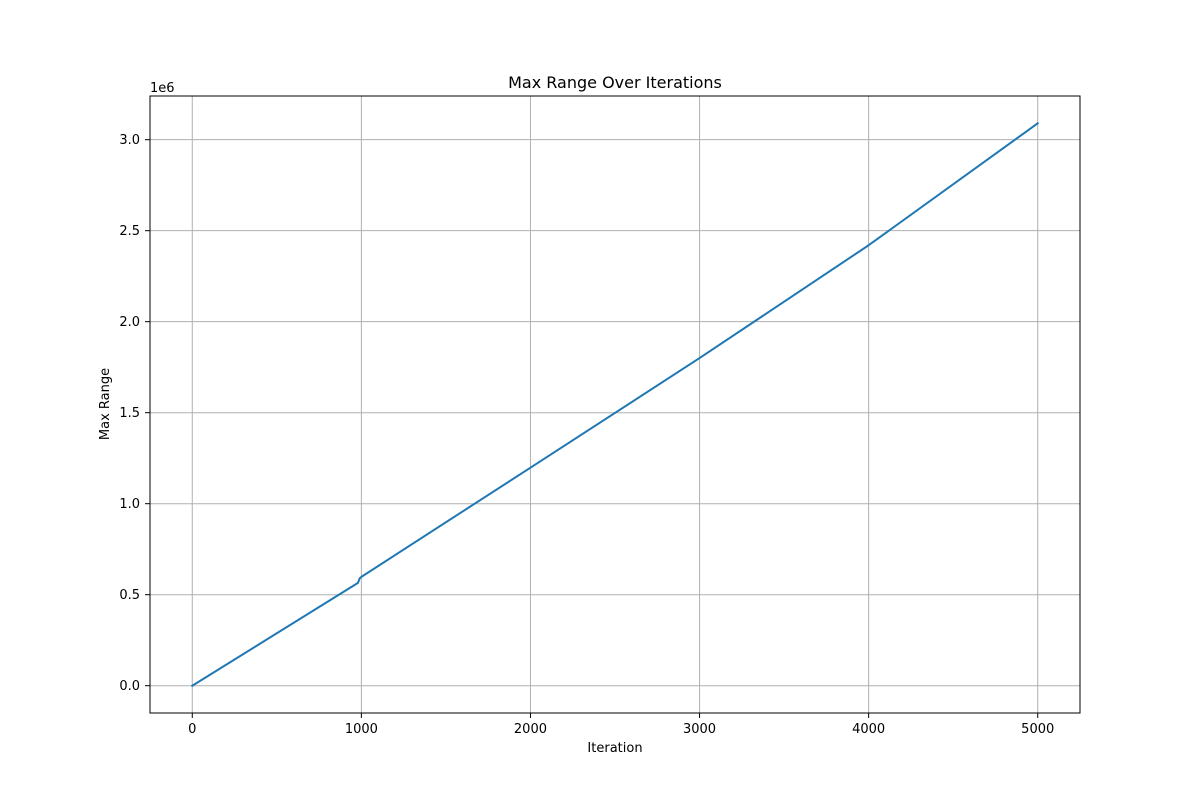 The height and width of the screenshot is (800, 1200). Describe the element at coordinates (105, 404) in the screenshot. I see `y-axis-label: Max Range` at that location.